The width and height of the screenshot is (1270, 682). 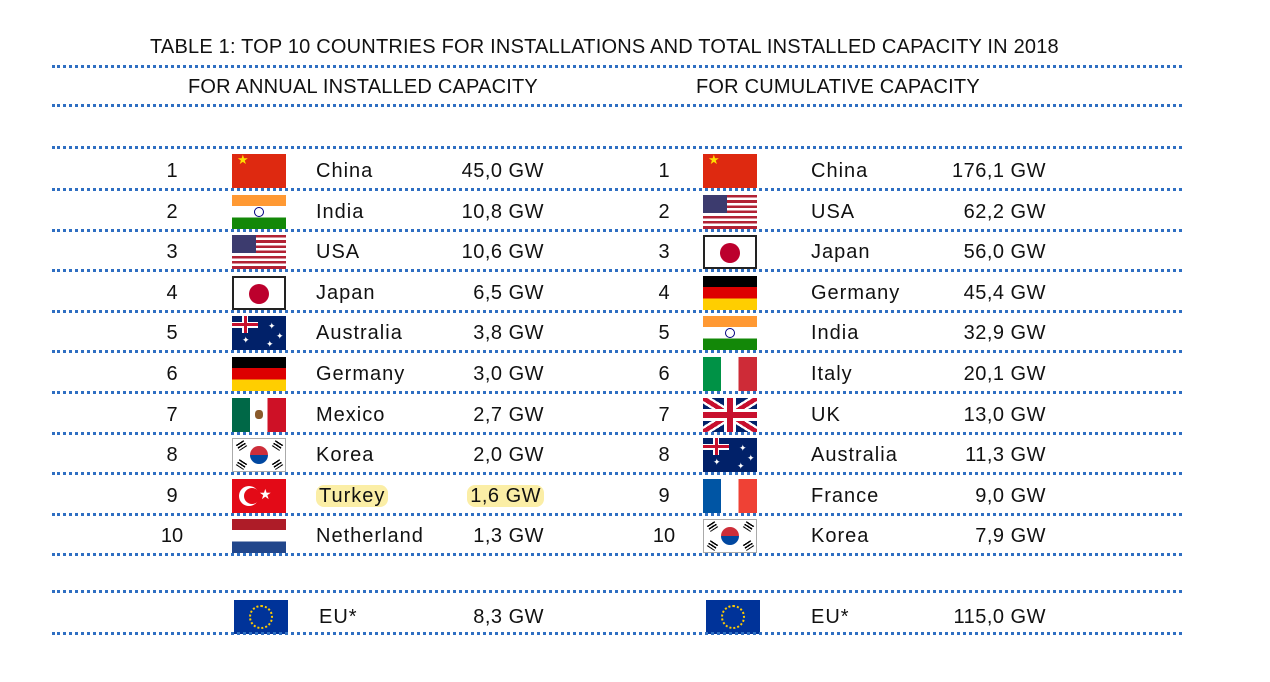 What do you see at coordinates (361, 374) in the screenshot?
I see `annual-country: Germany` at bounding box center [361, 374].